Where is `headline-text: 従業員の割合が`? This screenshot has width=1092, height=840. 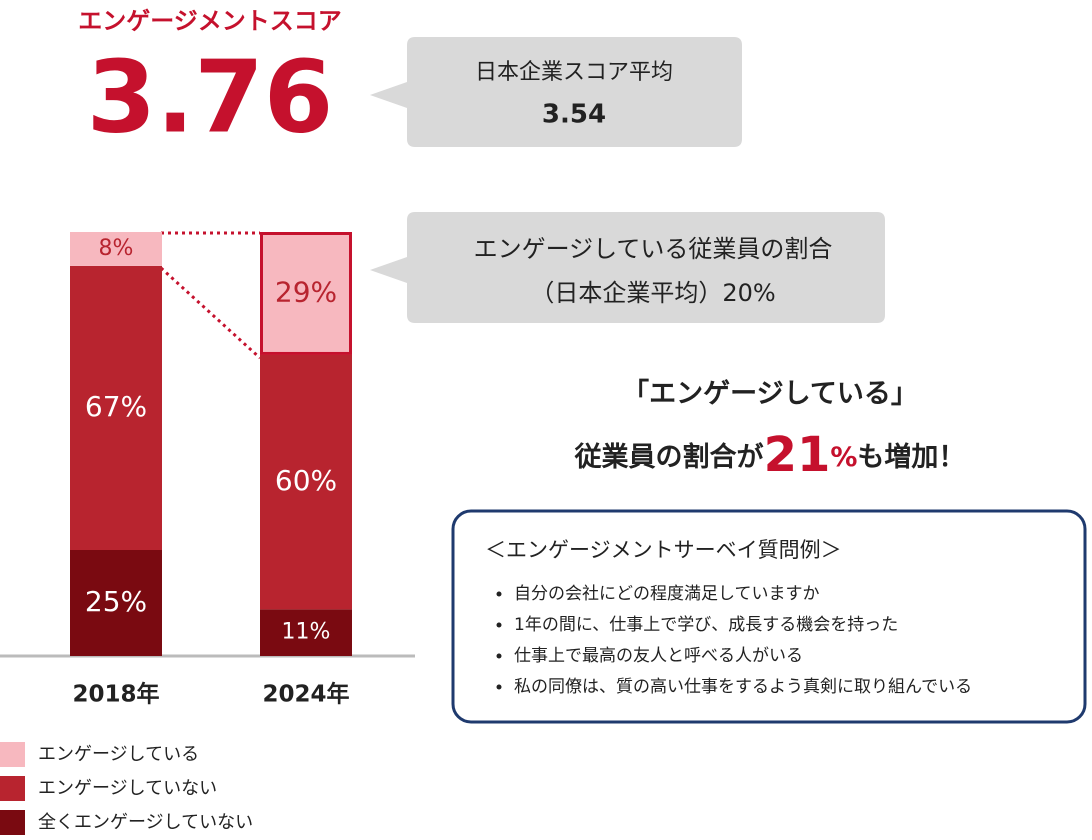
headline-text: 従業員の割合が is located at coordinates (669, 457).